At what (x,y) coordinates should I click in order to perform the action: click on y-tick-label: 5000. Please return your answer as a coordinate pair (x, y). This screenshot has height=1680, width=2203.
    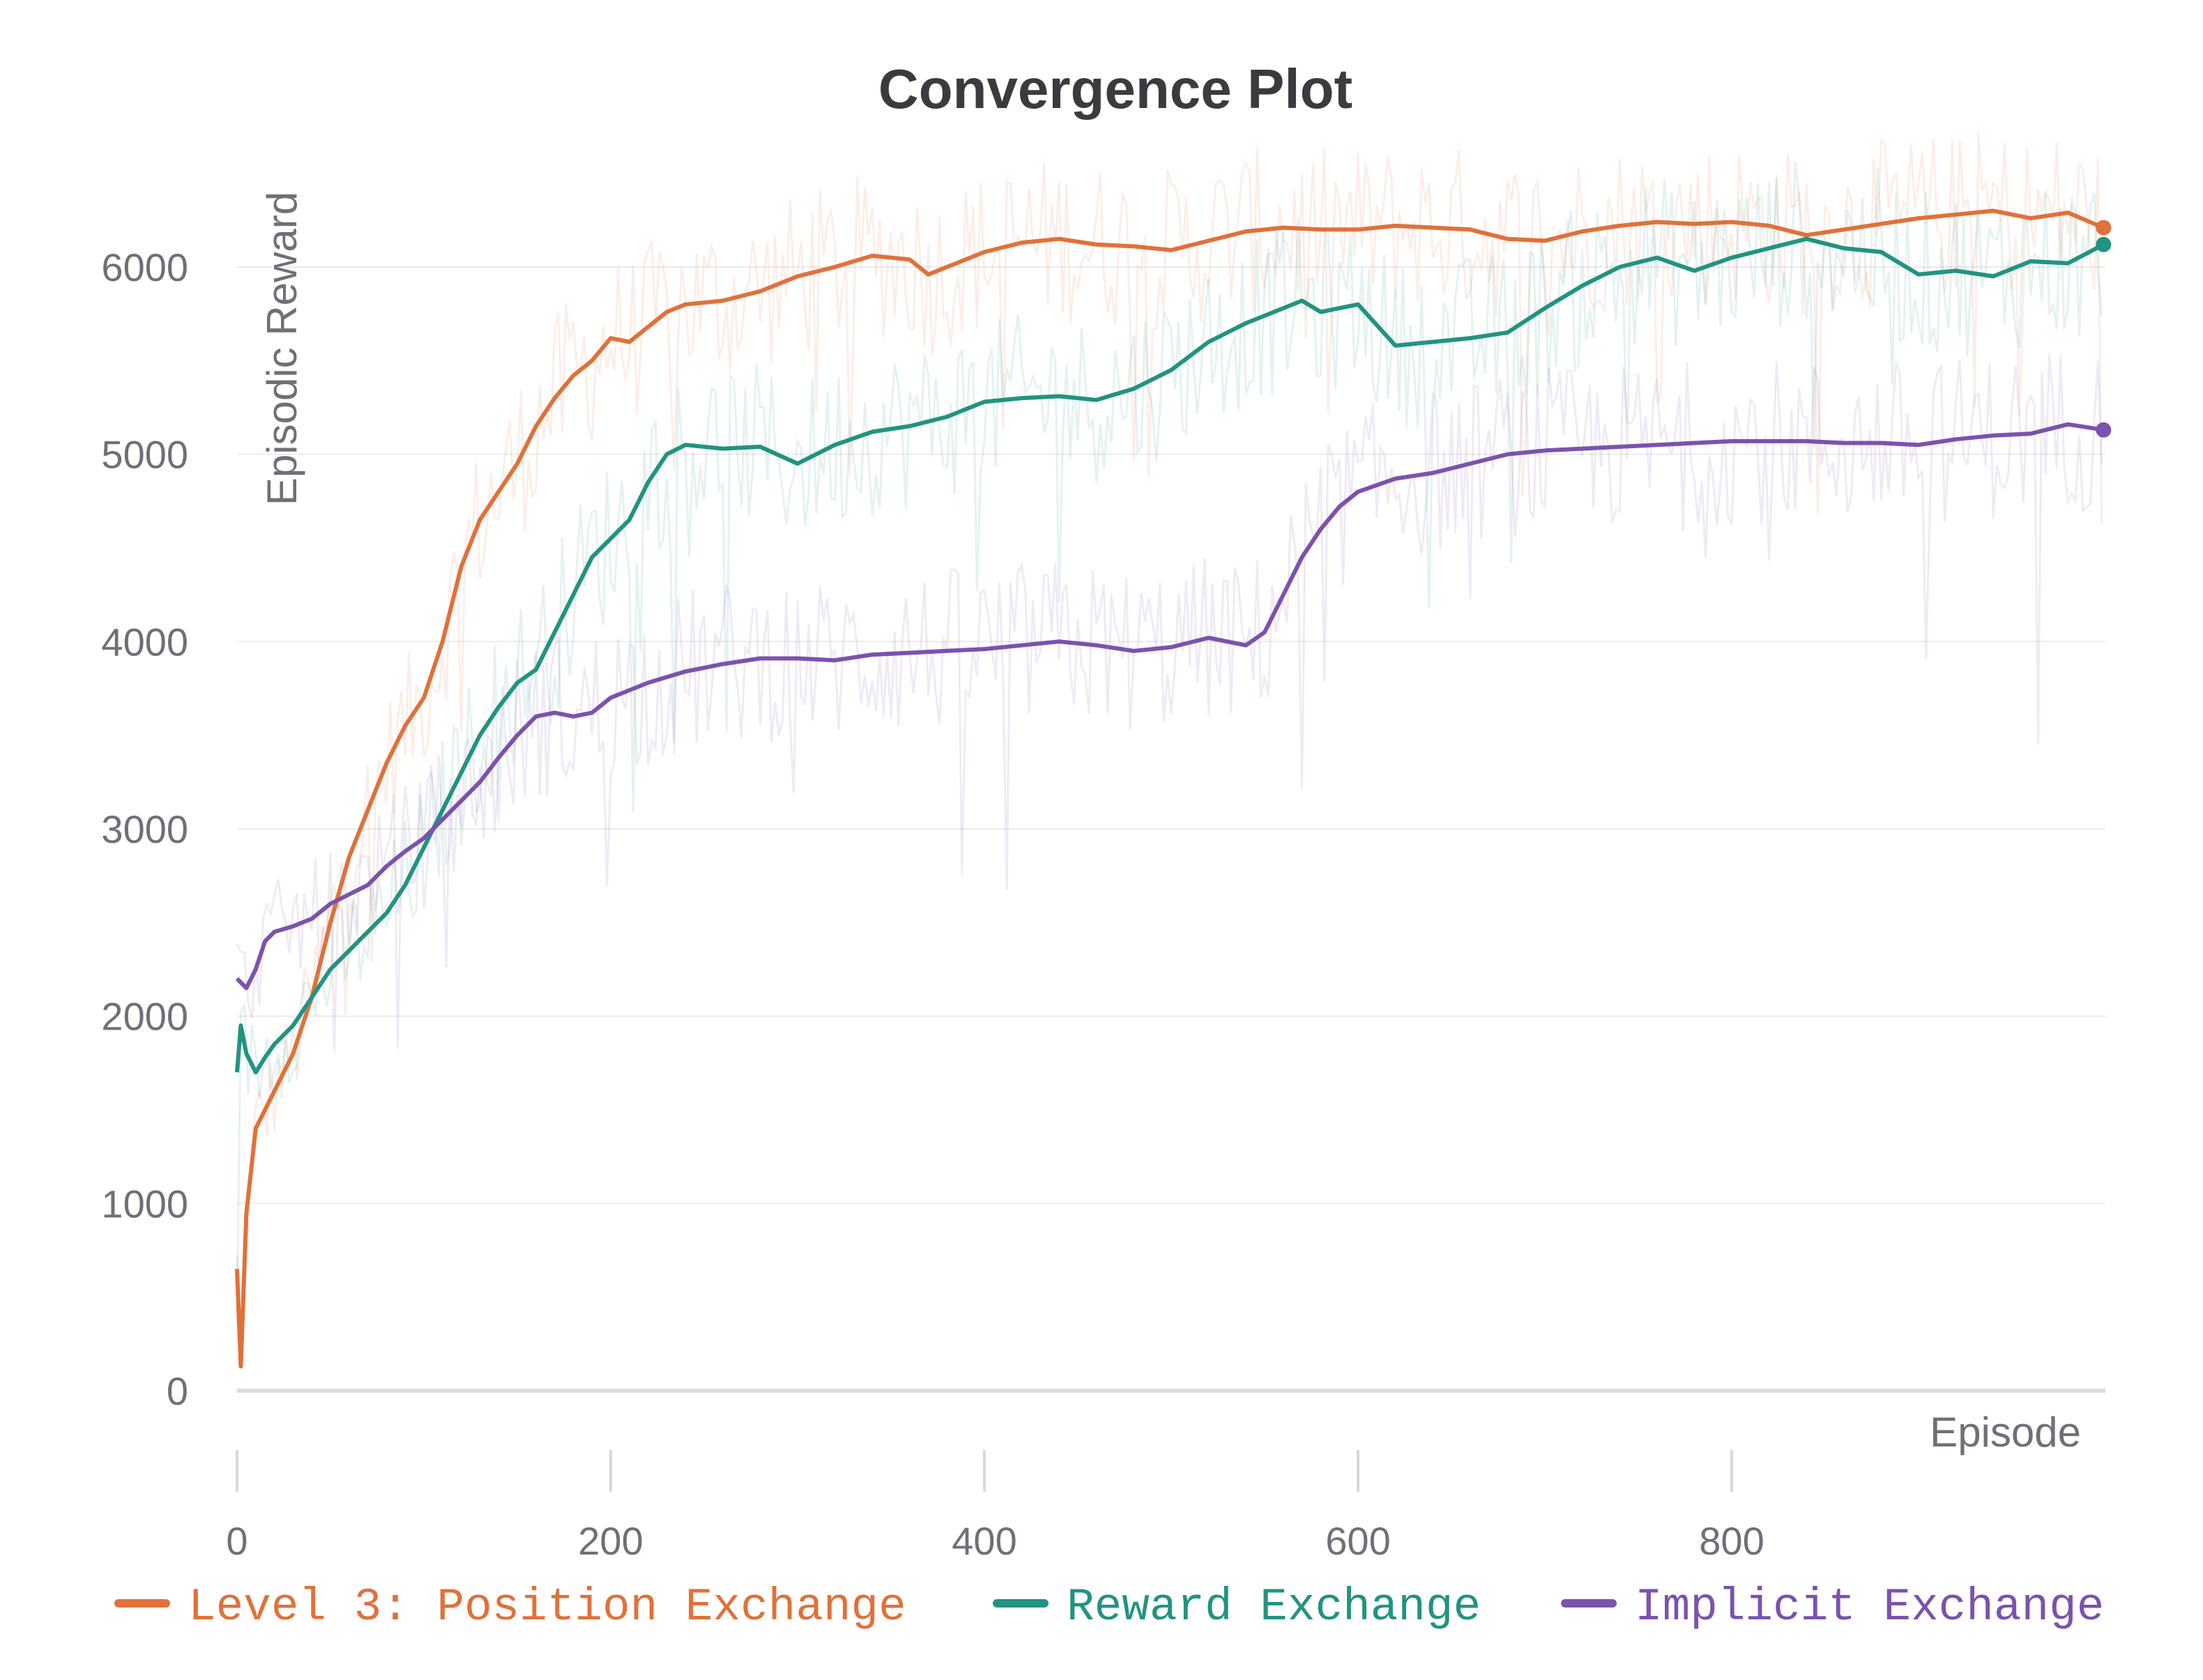
    Looking at the image, I should click on (144, 455).